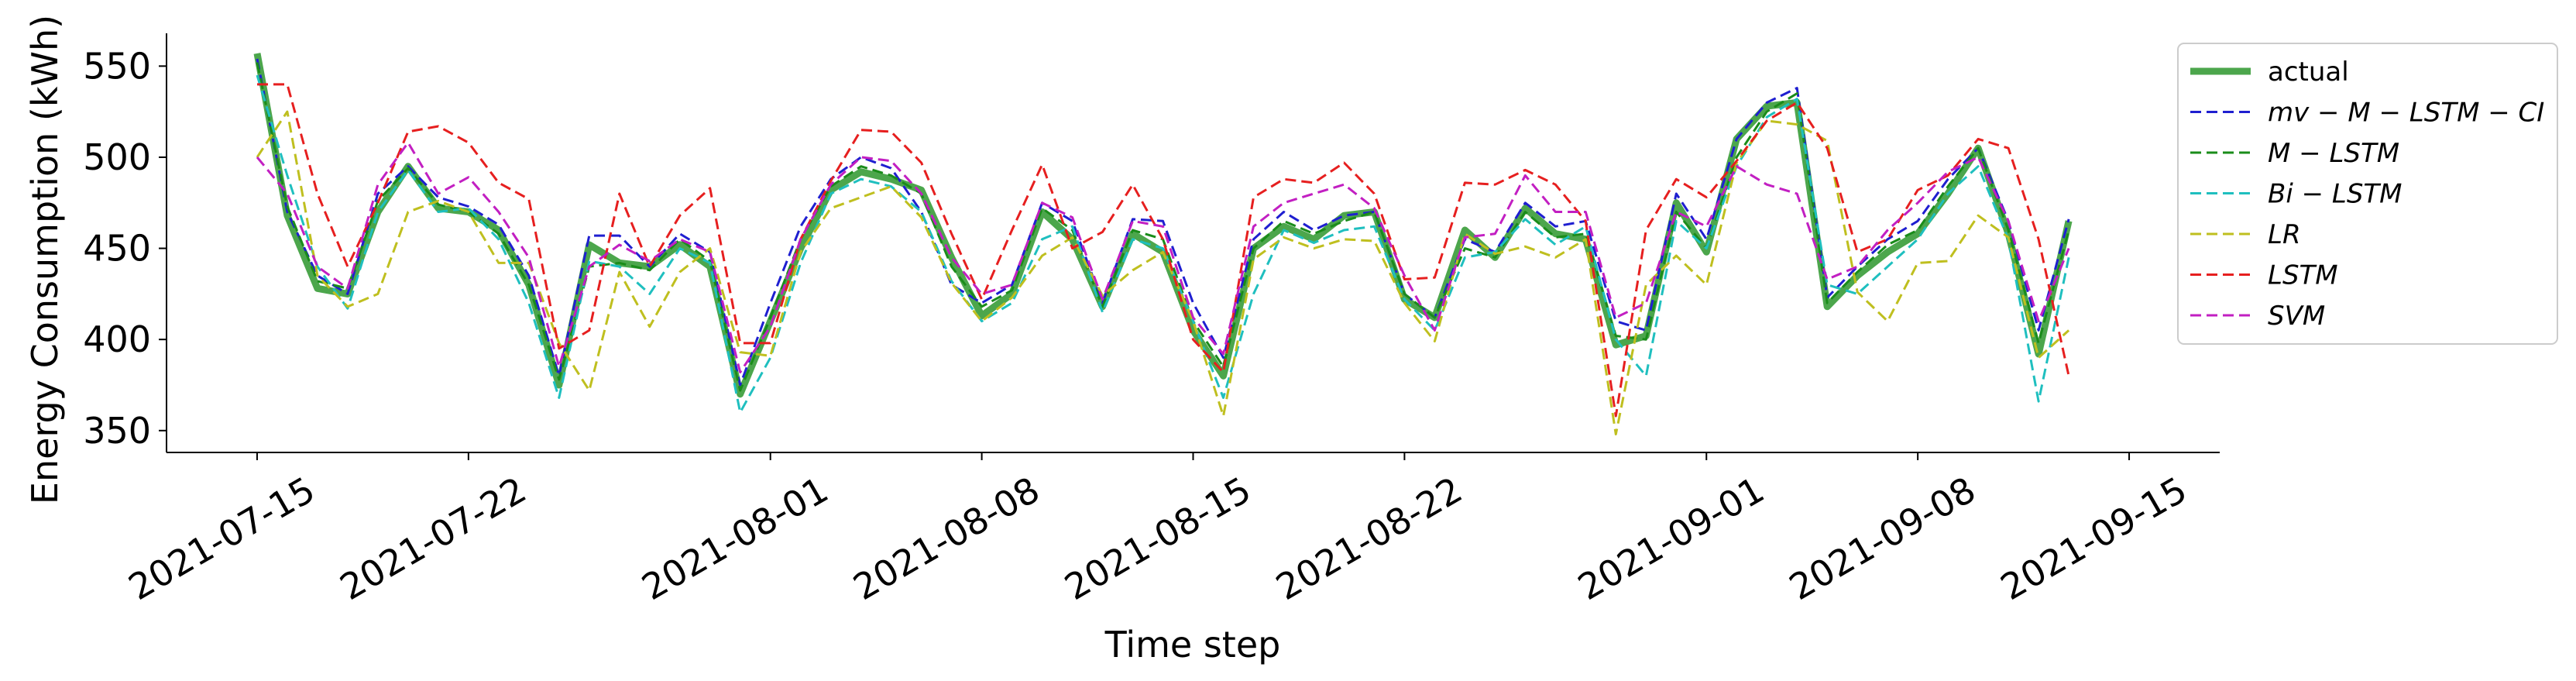 This screenshot has height=681, width=2576. I want to click on x-tick-label: 2021-08-01, so click(735, 538).